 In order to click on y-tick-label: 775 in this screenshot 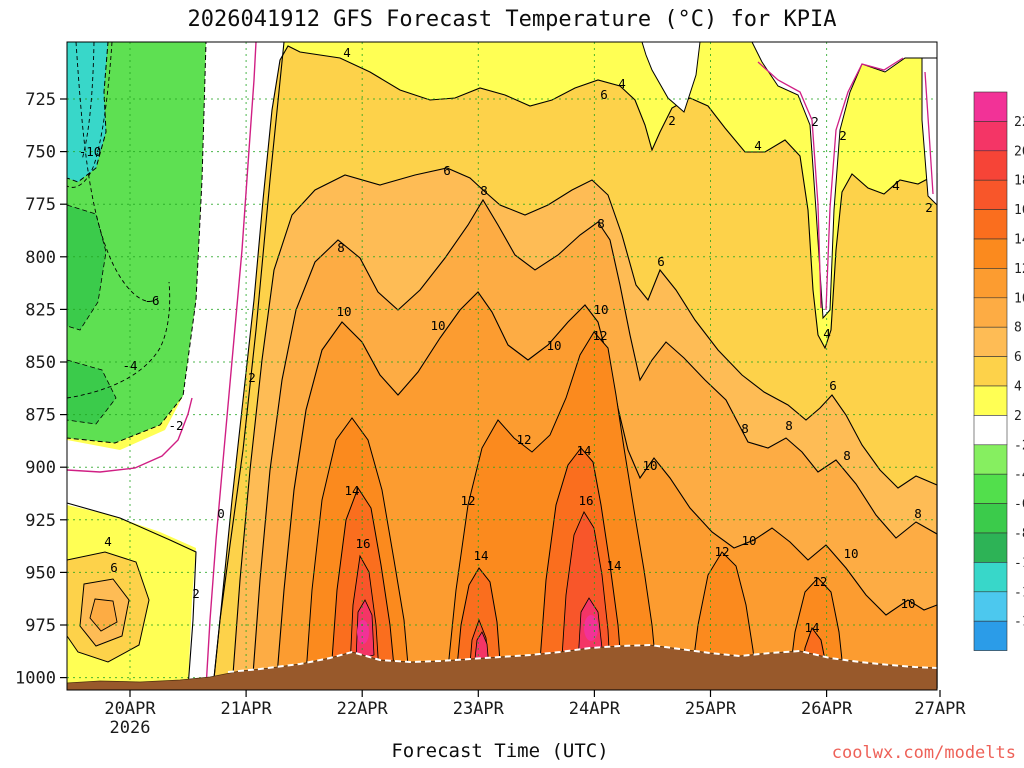, I will do `click(40, 205)`.